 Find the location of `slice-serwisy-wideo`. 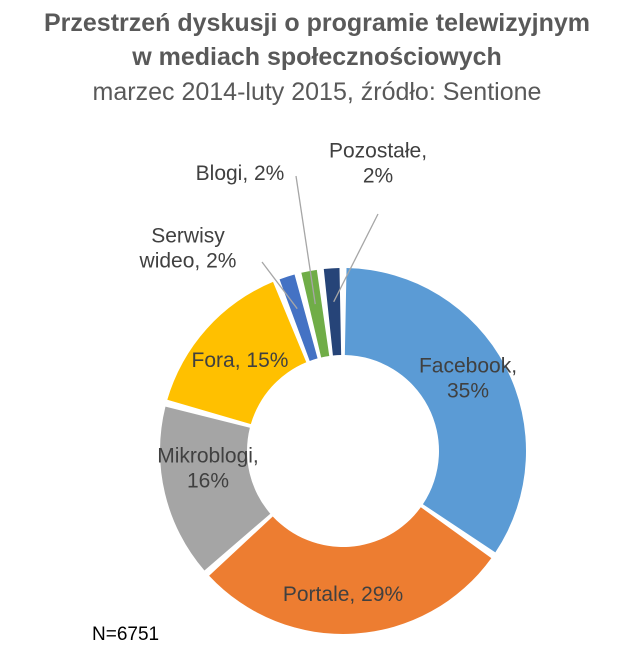

slice-serwisy-wideo is located at coordinates (298, 317).